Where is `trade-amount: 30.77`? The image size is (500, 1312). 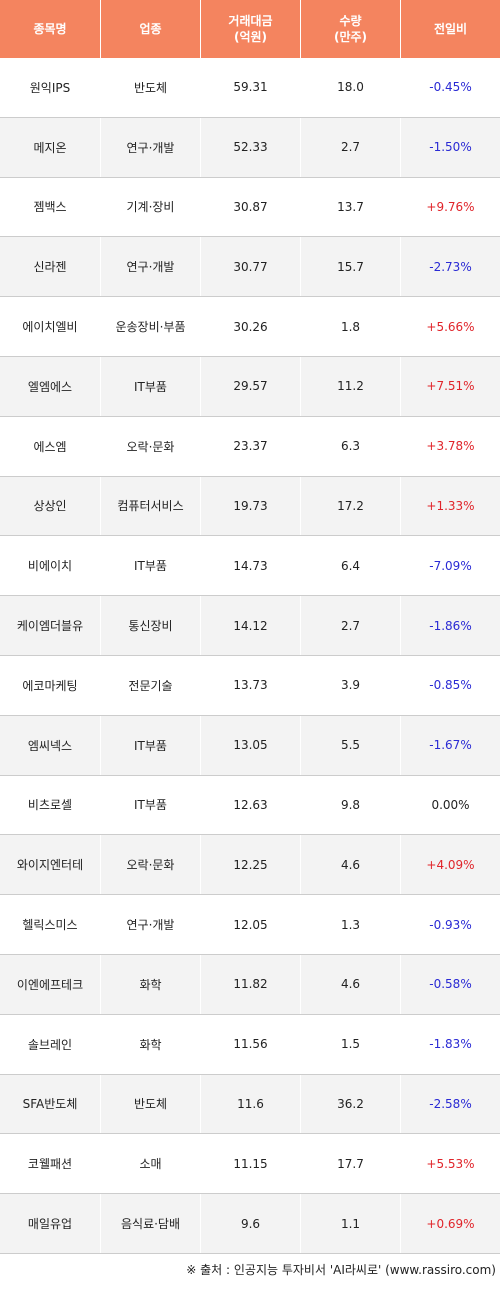
trade-amount: 30.77 is located at coordinates (251, 267).